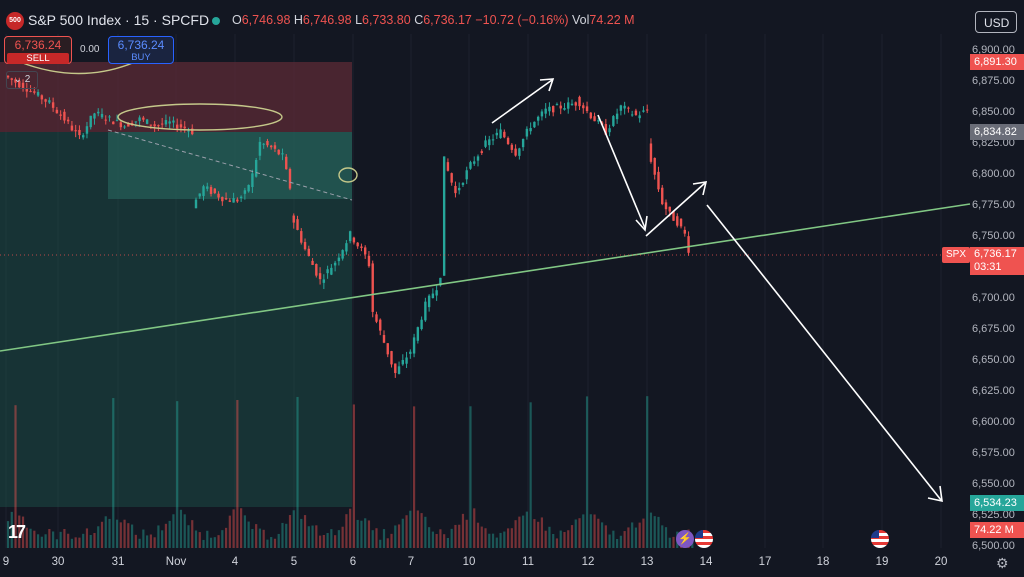 The width and height of the screenshot is (1024, 577). What do you see at coordinates (1002, 563) in the screenshot?
I see `gear-icon: ⚙` at bounding box center [1002, 563].